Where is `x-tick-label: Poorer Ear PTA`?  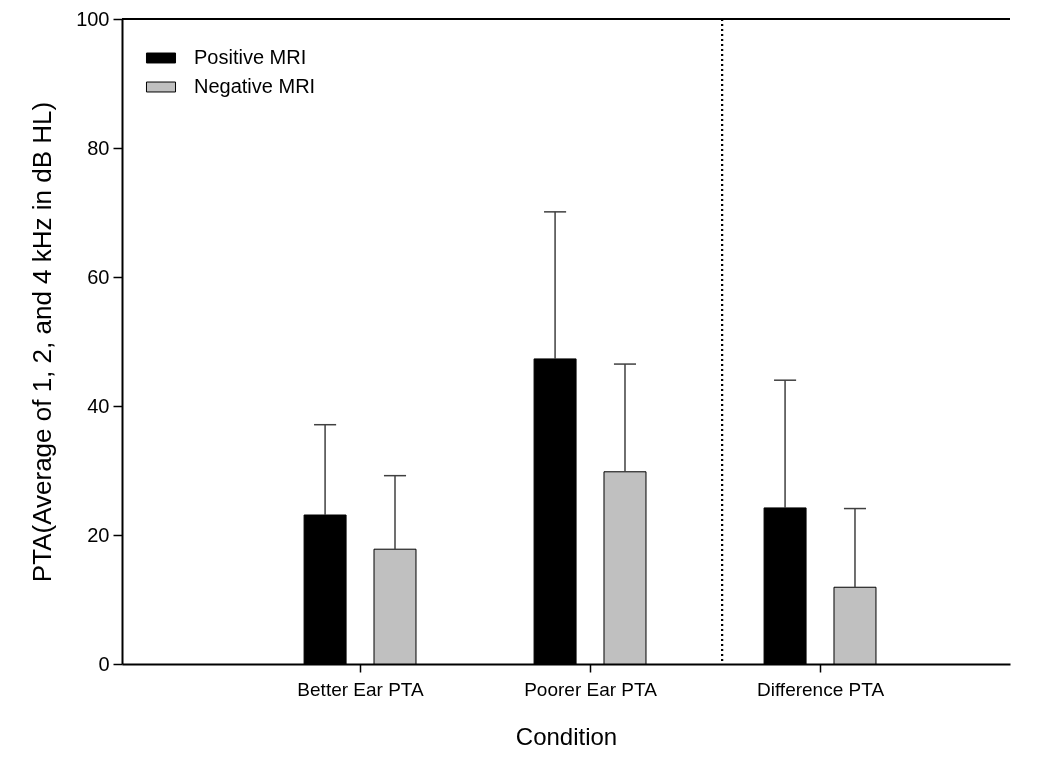 x-tick-label: Poorer Ear PTA is located at coordinates (591, 689).